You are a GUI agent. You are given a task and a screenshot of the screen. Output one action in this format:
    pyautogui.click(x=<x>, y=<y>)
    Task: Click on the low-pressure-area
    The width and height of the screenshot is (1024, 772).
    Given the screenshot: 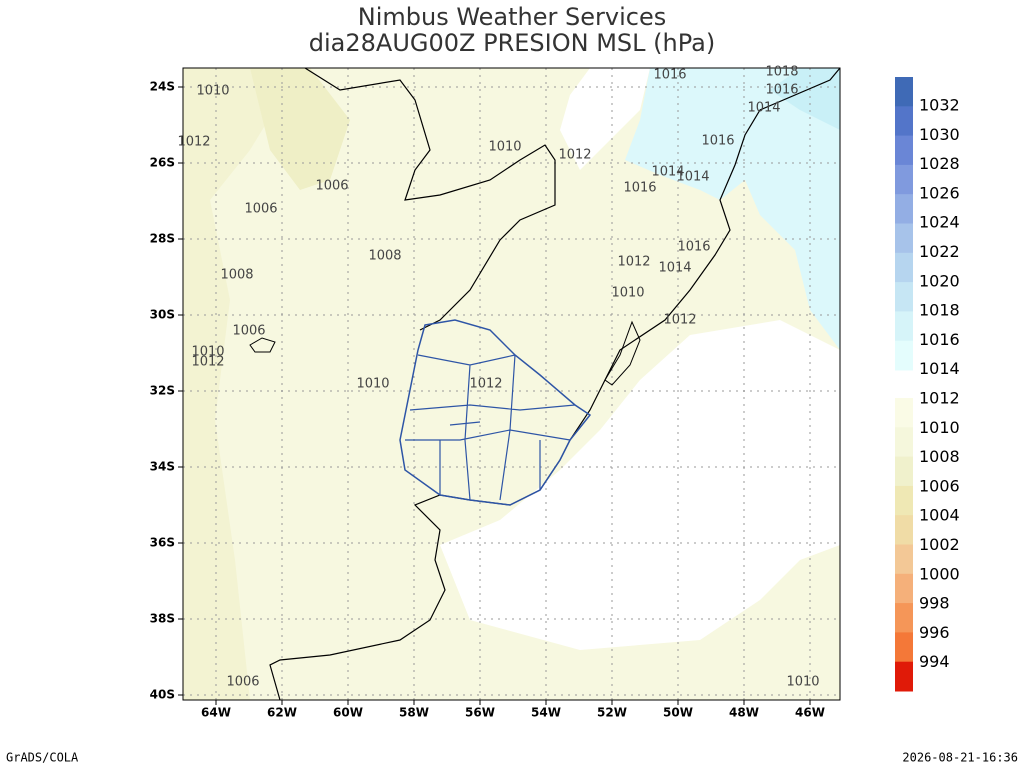 What is the action you would take?
    pyautogui.click(x=241, y=384)
    